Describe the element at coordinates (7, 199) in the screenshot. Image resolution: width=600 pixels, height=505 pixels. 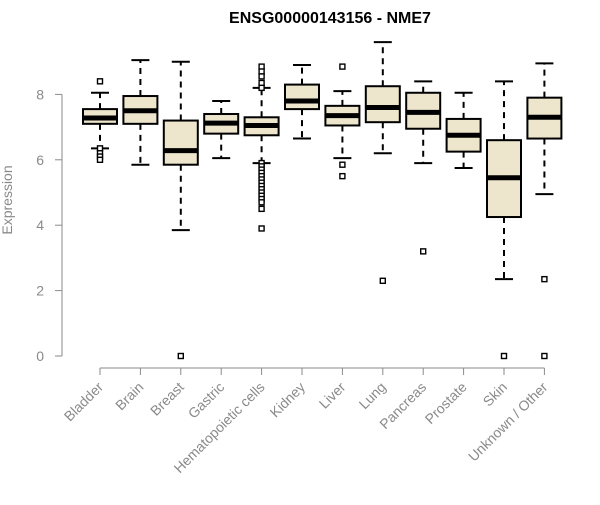
I see `y-axis-label: Expression` at that location.